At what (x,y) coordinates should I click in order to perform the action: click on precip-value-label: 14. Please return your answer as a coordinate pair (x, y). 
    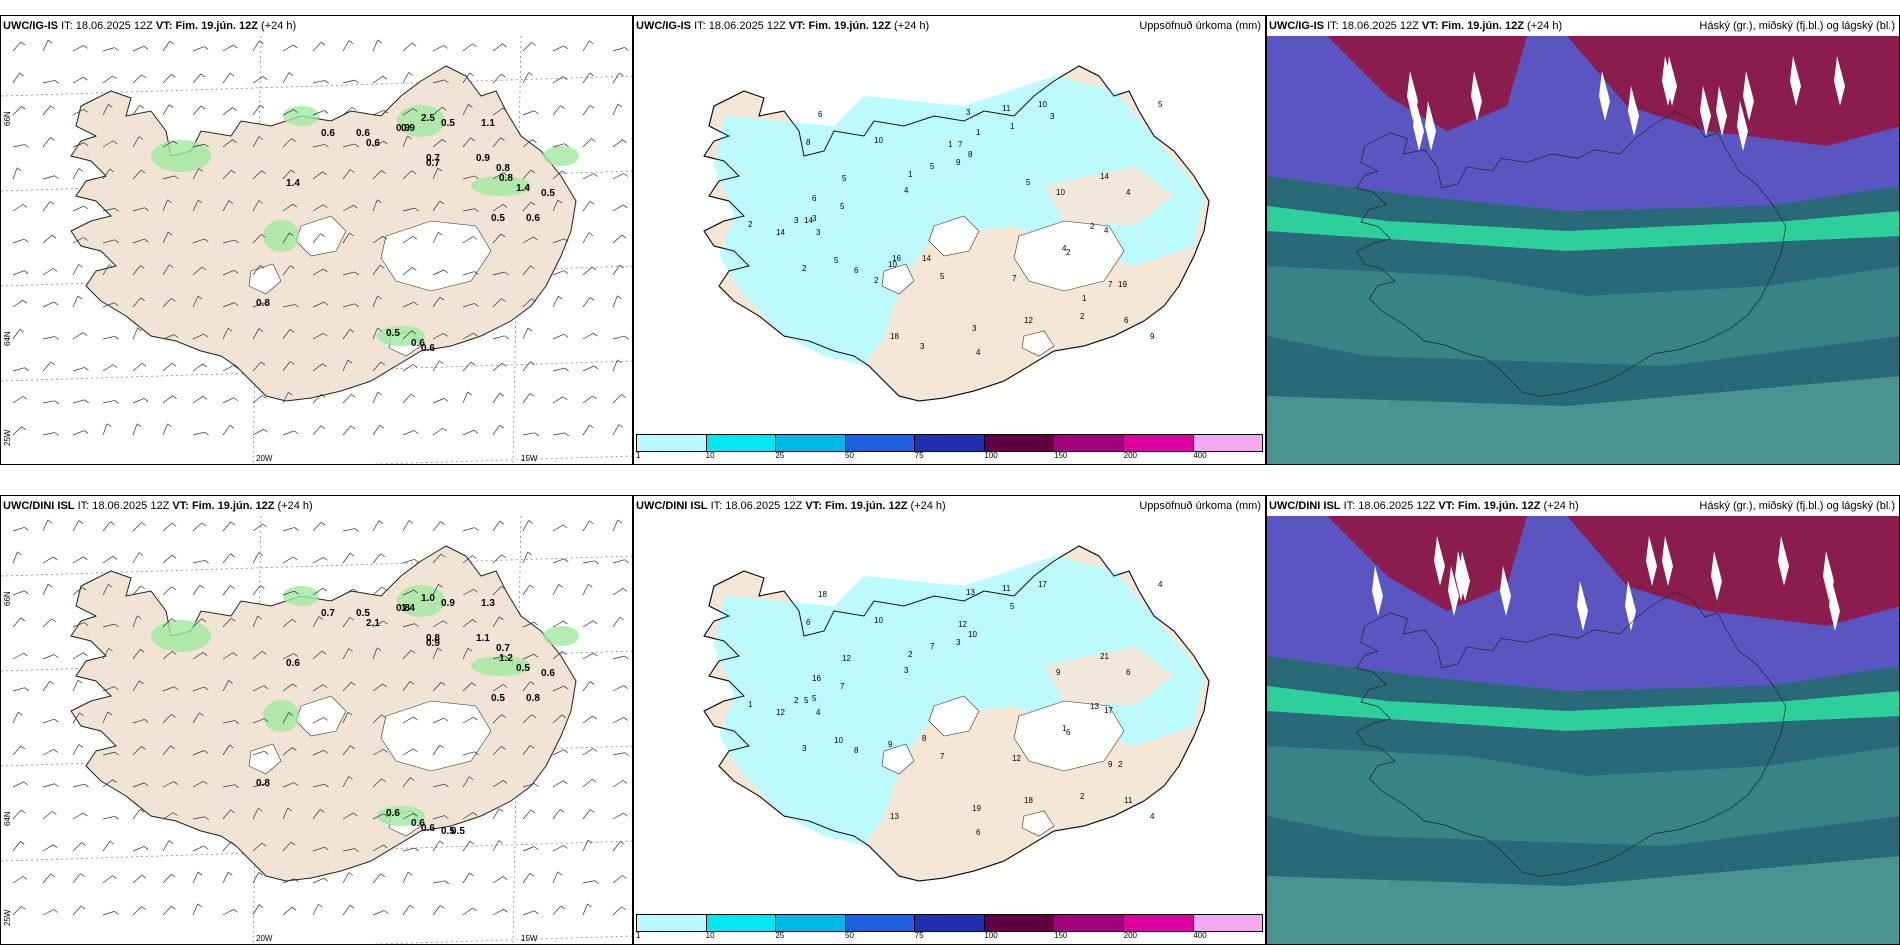
    Looking at the image, I should click on (808, 220).